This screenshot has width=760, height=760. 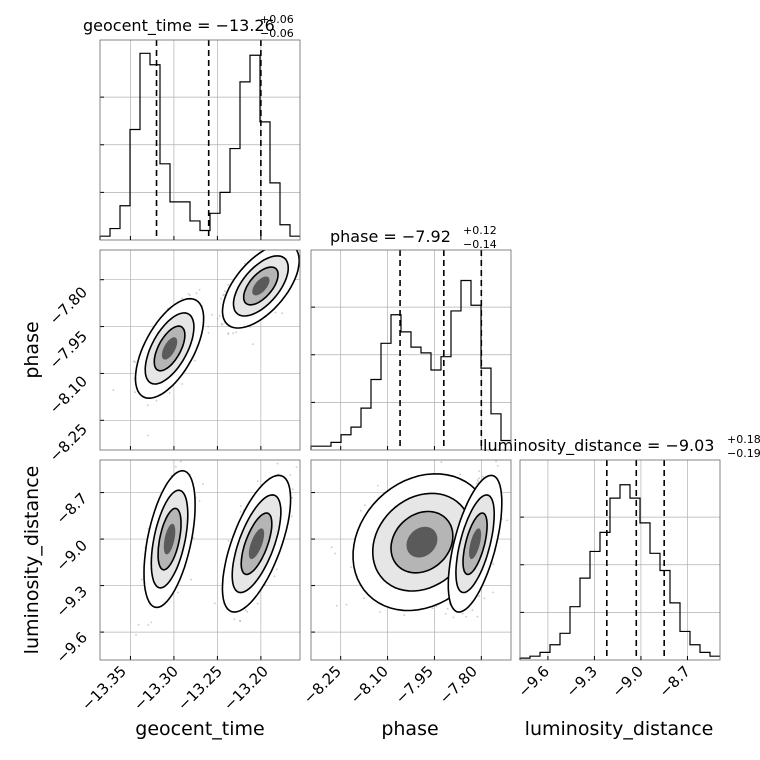 I want to click on panel-border-geocent_time, so click(x=200, y=140).